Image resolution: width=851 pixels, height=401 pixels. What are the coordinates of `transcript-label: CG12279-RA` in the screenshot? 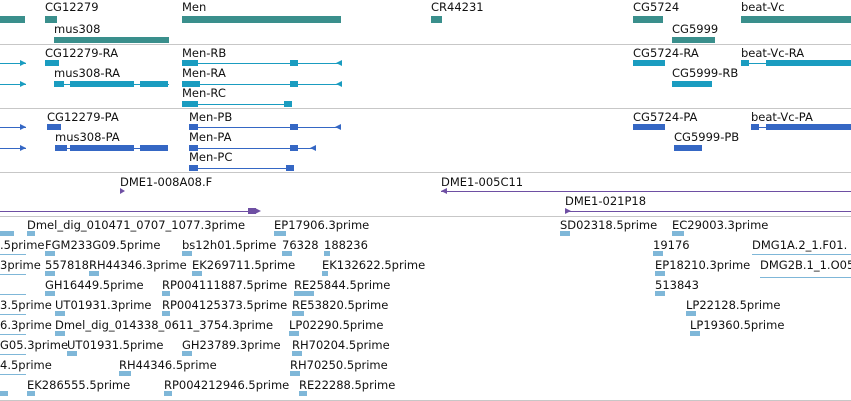 It's located at (82, 53).